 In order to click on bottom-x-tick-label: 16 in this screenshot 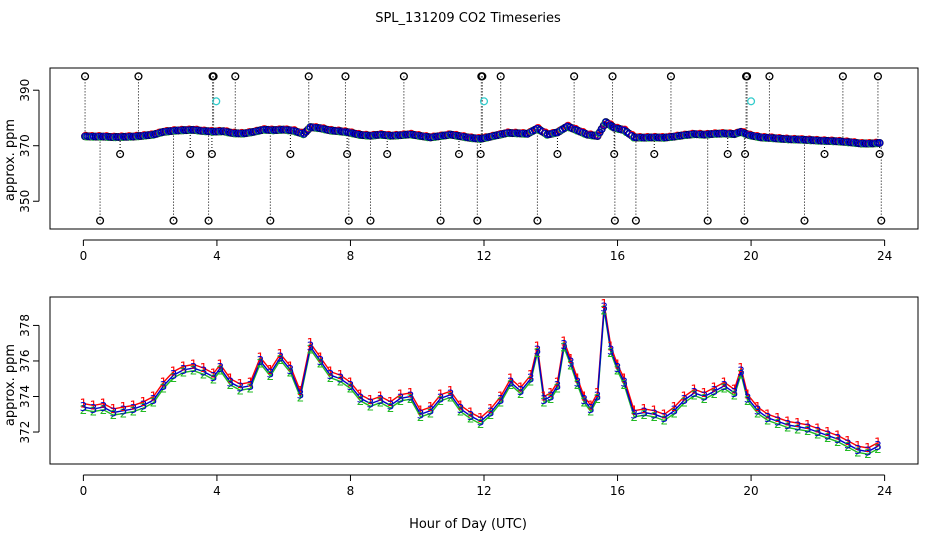, I will do `click(617, 491)`.